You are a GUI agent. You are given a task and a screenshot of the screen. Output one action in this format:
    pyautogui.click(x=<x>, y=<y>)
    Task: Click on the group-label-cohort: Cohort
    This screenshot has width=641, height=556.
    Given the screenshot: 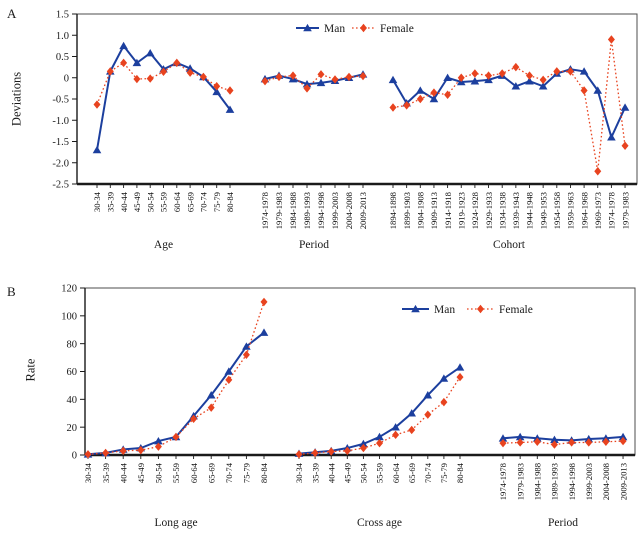 What is the action you would take?
    pyautogui.click(x=509, y=245)
    